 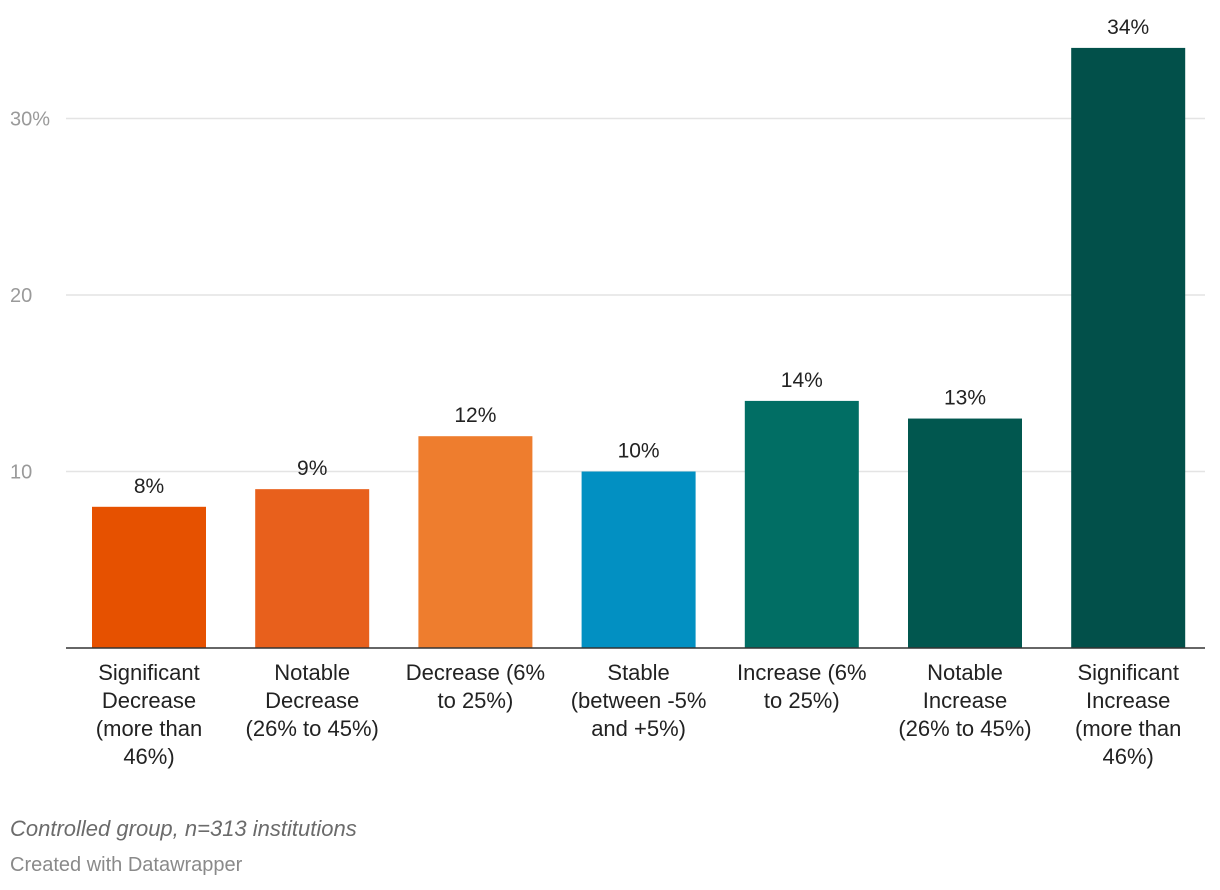 I want to click on category-label: Decrease (6% to 25%), so click(x=475, y=686).